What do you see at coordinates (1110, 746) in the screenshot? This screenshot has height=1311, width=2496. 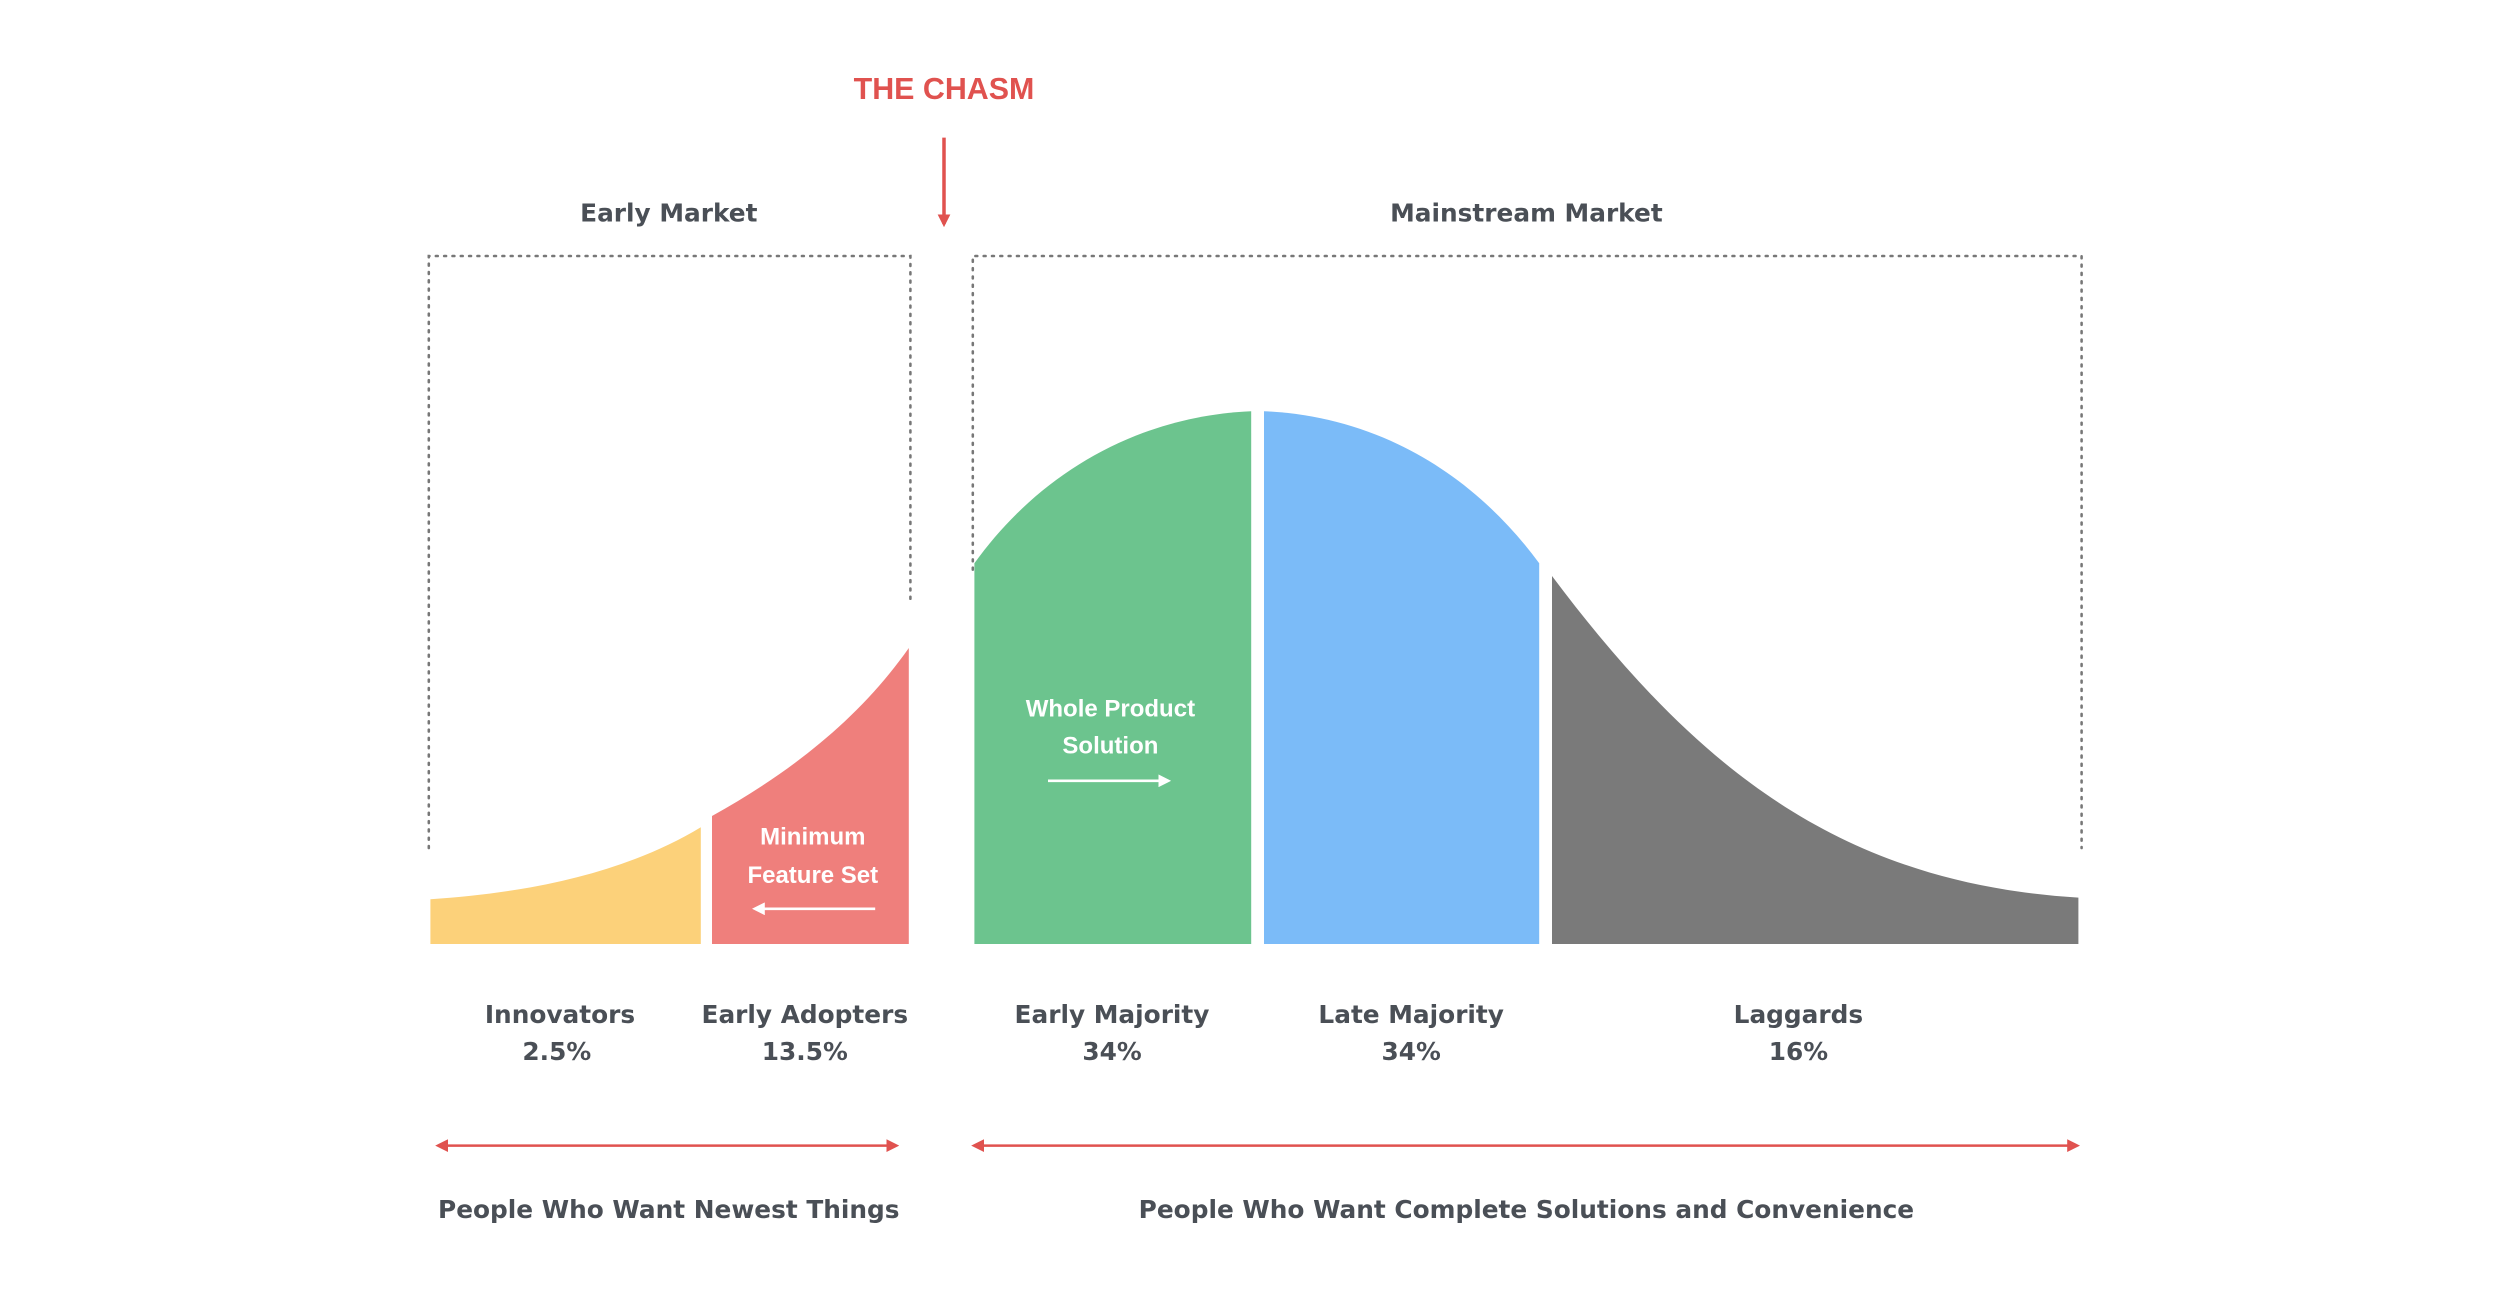 I see `annotation-text: Solution` at bounding box center [1110, 746].